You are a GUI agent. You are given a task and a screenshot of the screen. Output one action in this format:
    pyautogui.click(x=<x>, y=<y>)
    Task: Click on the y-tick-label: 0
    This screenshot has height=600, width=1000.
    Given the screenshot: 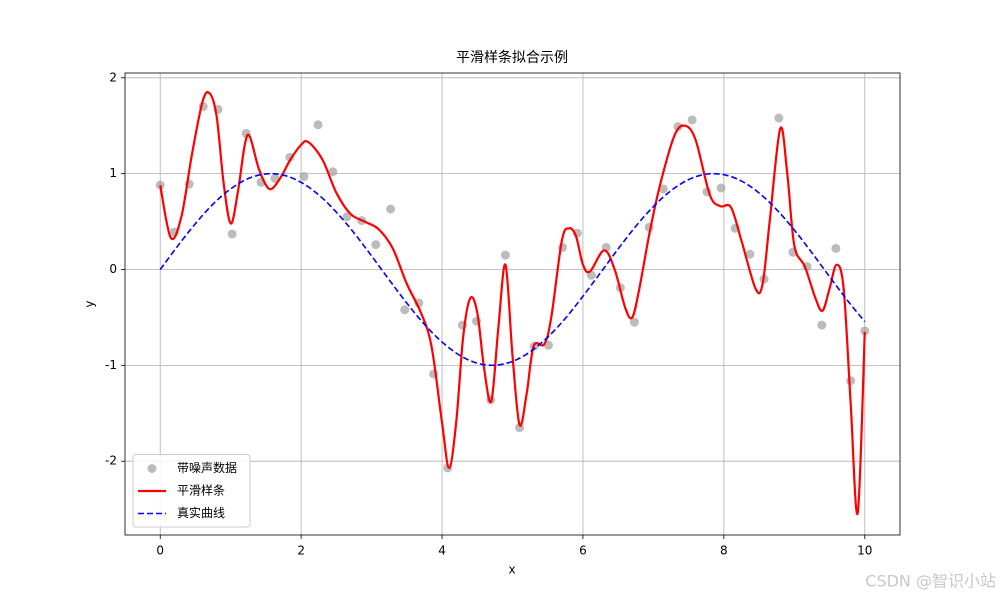 What is the action you would take?
    pyautogui.click(x=113, y=269)
    